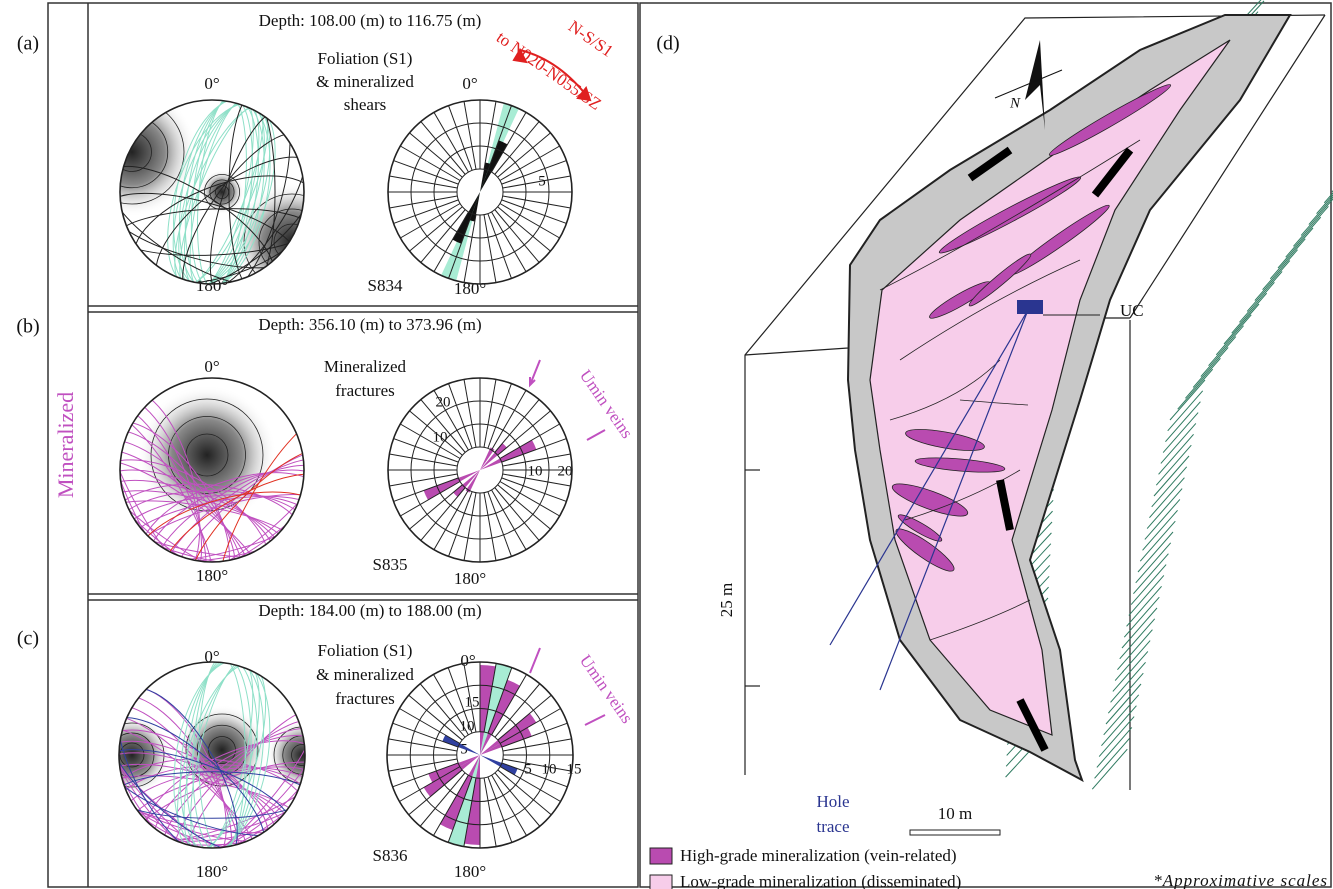  Describe the element at coordinates (1050, 449) in the screenshot. I see `shear-arrows` at that location.